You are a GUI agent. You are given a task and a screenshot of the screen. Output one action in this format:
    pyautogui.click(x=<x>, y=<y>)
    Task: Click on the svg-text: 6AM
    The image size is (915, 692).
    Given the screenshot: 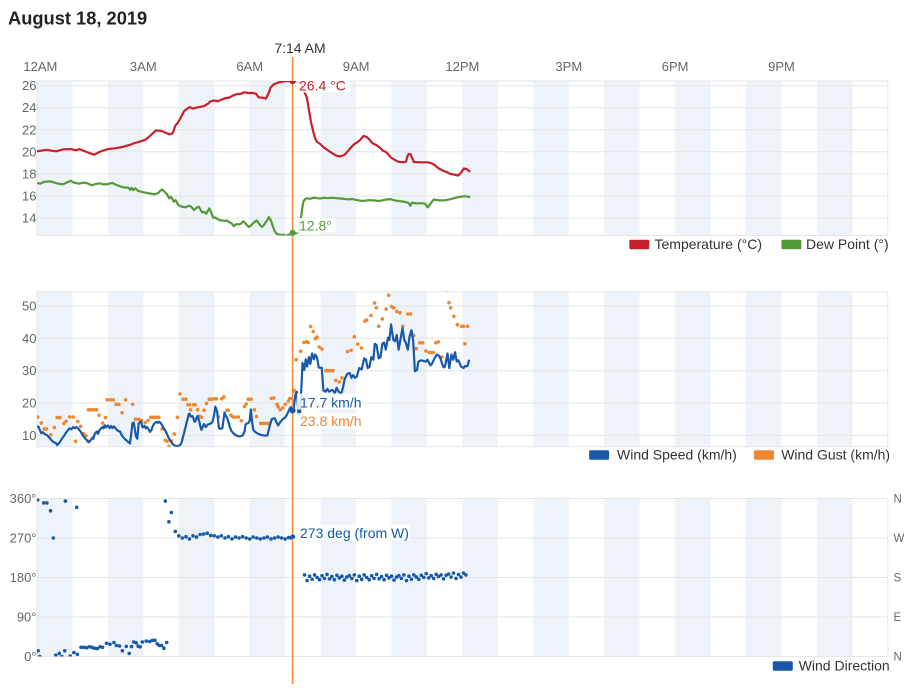 What is the action you would take?
    pyautogui.click(x=249, y=66)
    